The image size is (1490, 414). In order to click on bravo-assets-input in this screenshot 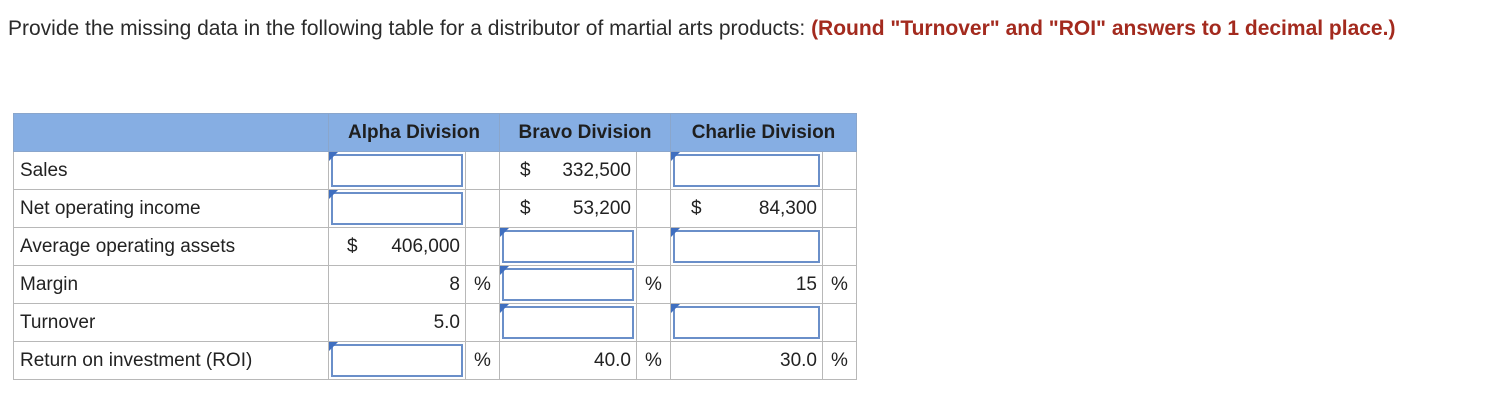, I will do `click(568, 246)`.